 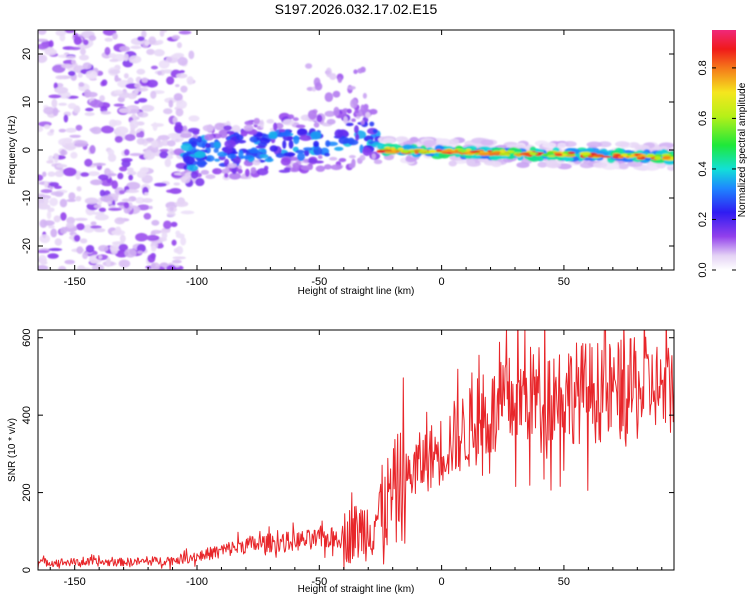 I want to click on y-tick-label: 600, so click(x=27, y=338).